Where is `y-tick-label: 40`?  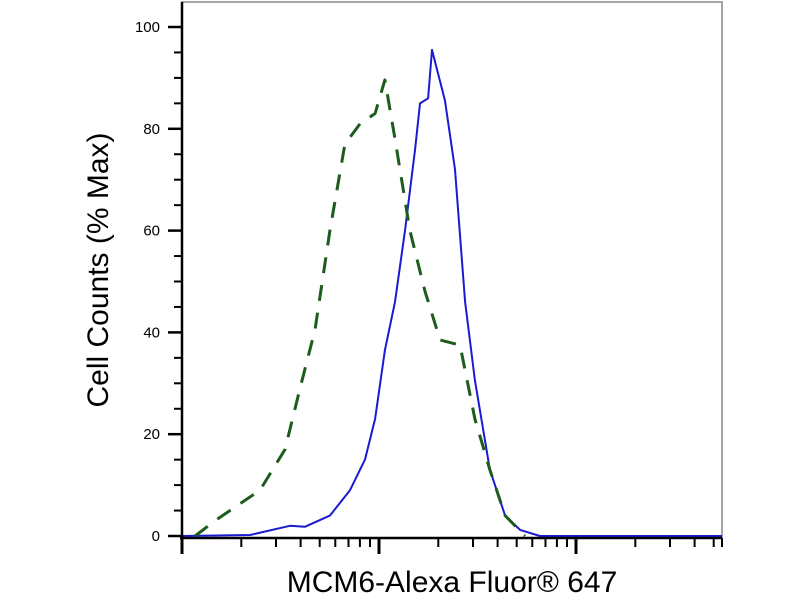
y-tick-label: 40 is located at coordinates (151, 332).